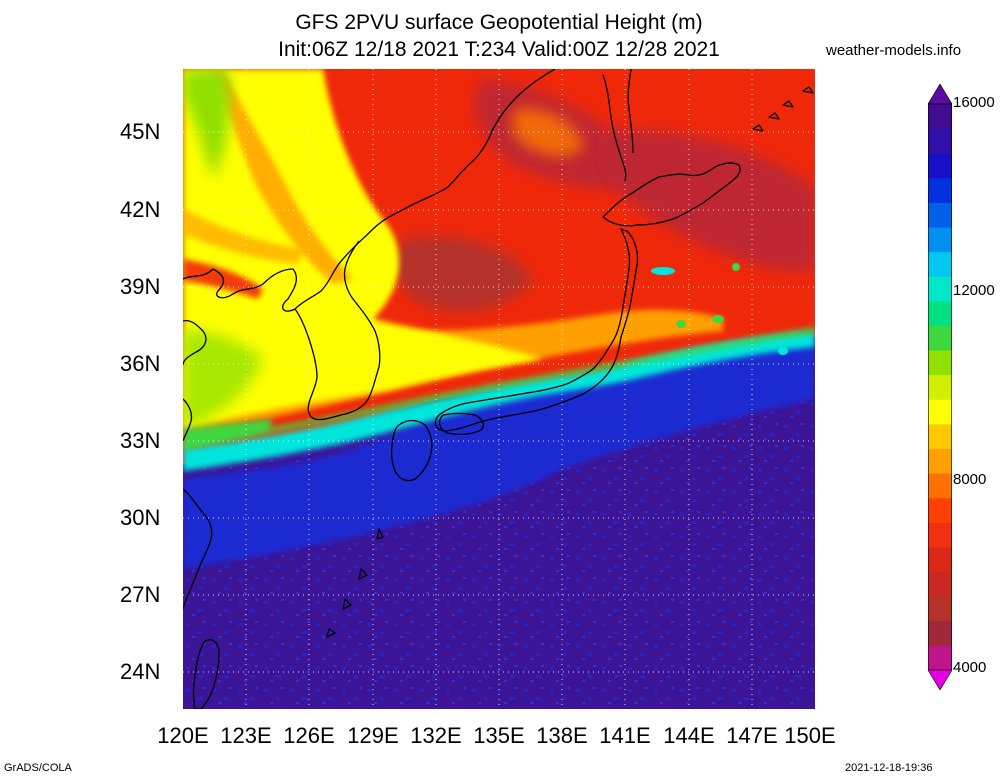 The width and height of the screenshot is (1000, 779). I want to click on lat-label-27n: 27N, so click(140, 594).